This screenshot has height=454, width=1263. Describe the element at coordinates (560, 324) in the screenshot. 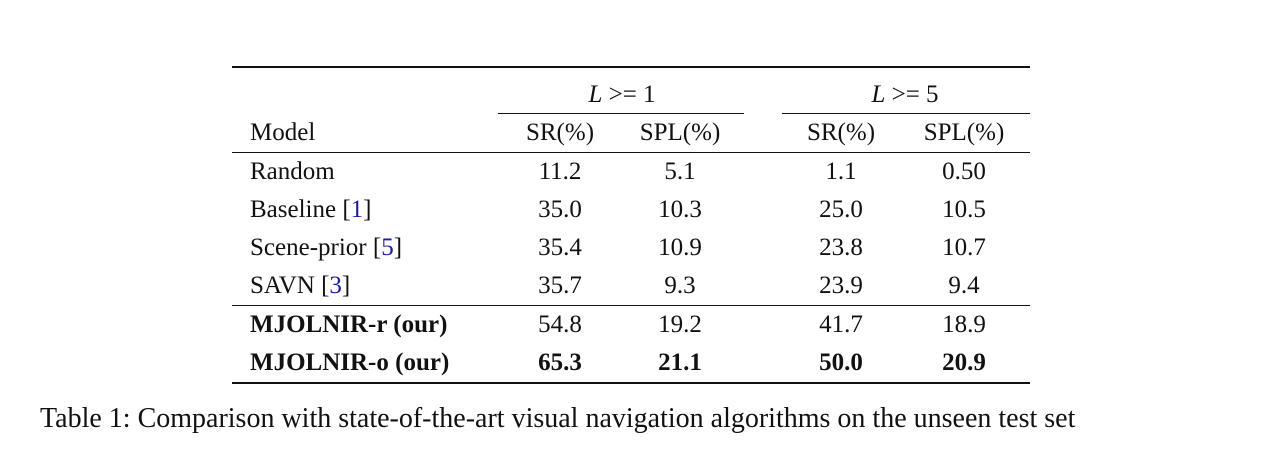

I see `value-sr-l1: 54.8` at that location.